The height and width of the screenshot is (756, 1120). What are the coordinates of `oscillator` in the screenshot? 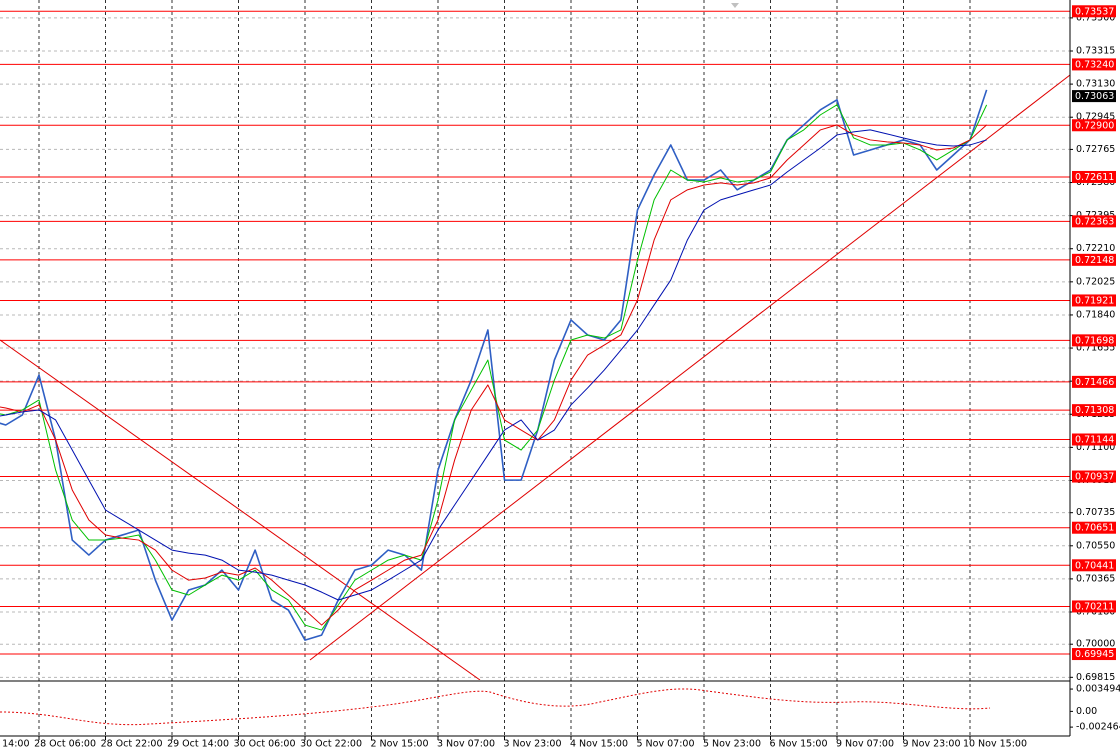 It's located at (495, 707).